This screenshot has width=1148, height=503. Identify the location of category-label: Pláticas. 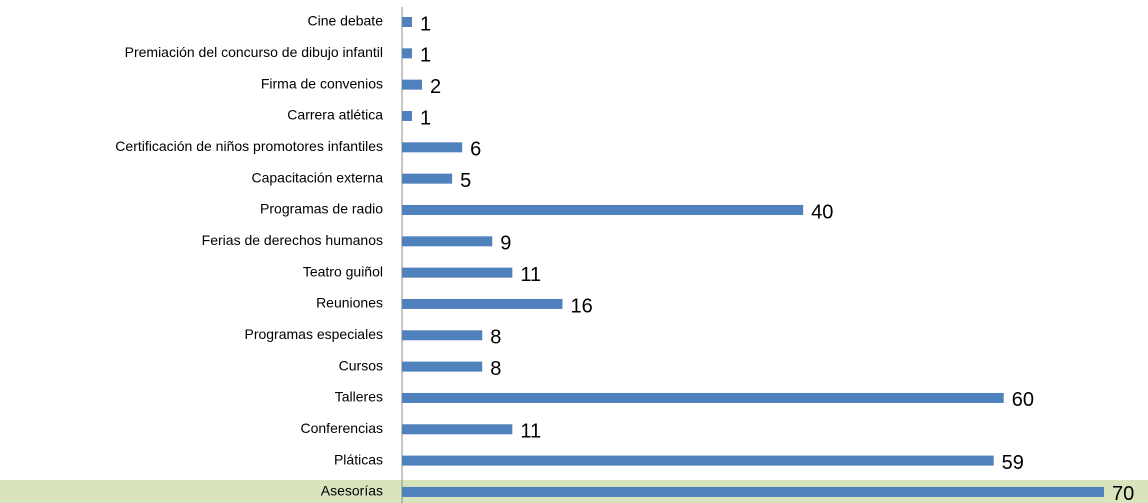
(358, 459).